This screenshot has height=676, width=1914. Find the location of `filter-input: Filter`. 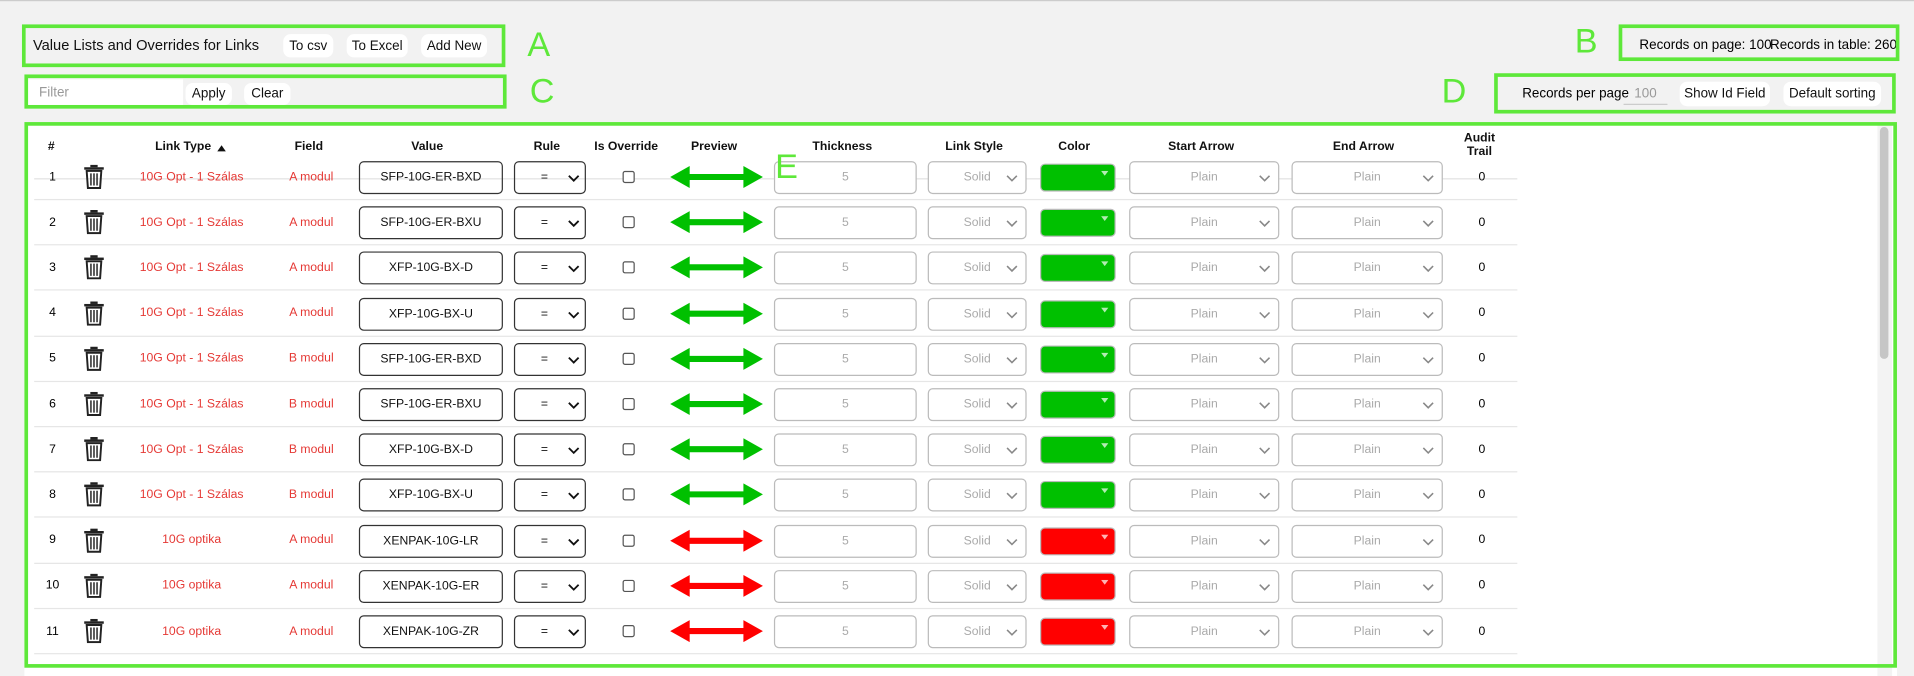

filter-input: Filter is located at coordinates (105, 93).